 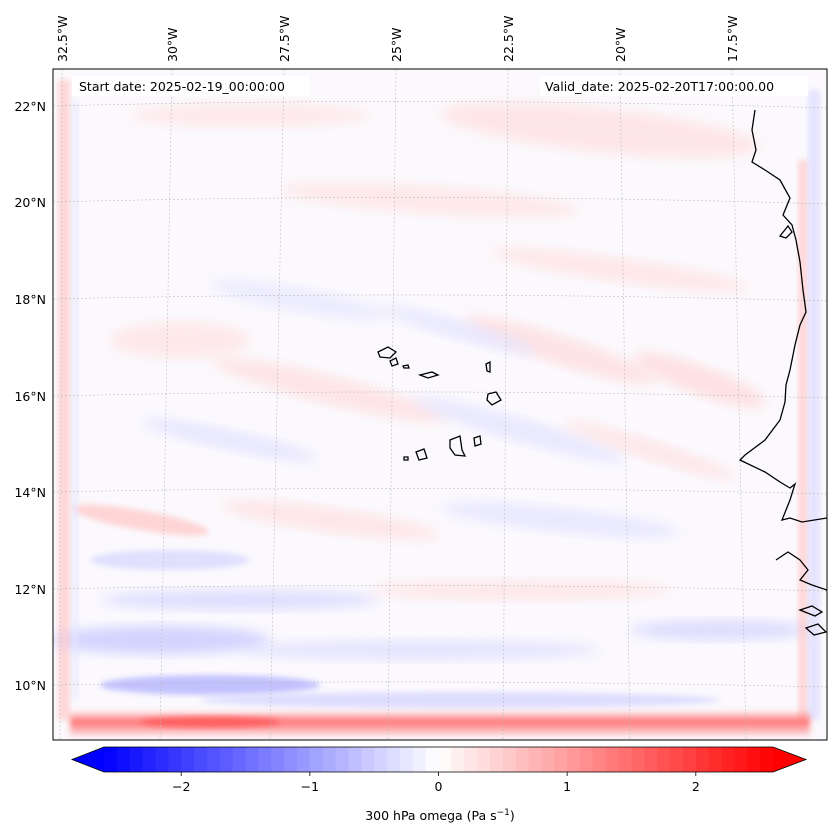 I want to click on lon-label: 17.5°W, so click(x=732, y=39).